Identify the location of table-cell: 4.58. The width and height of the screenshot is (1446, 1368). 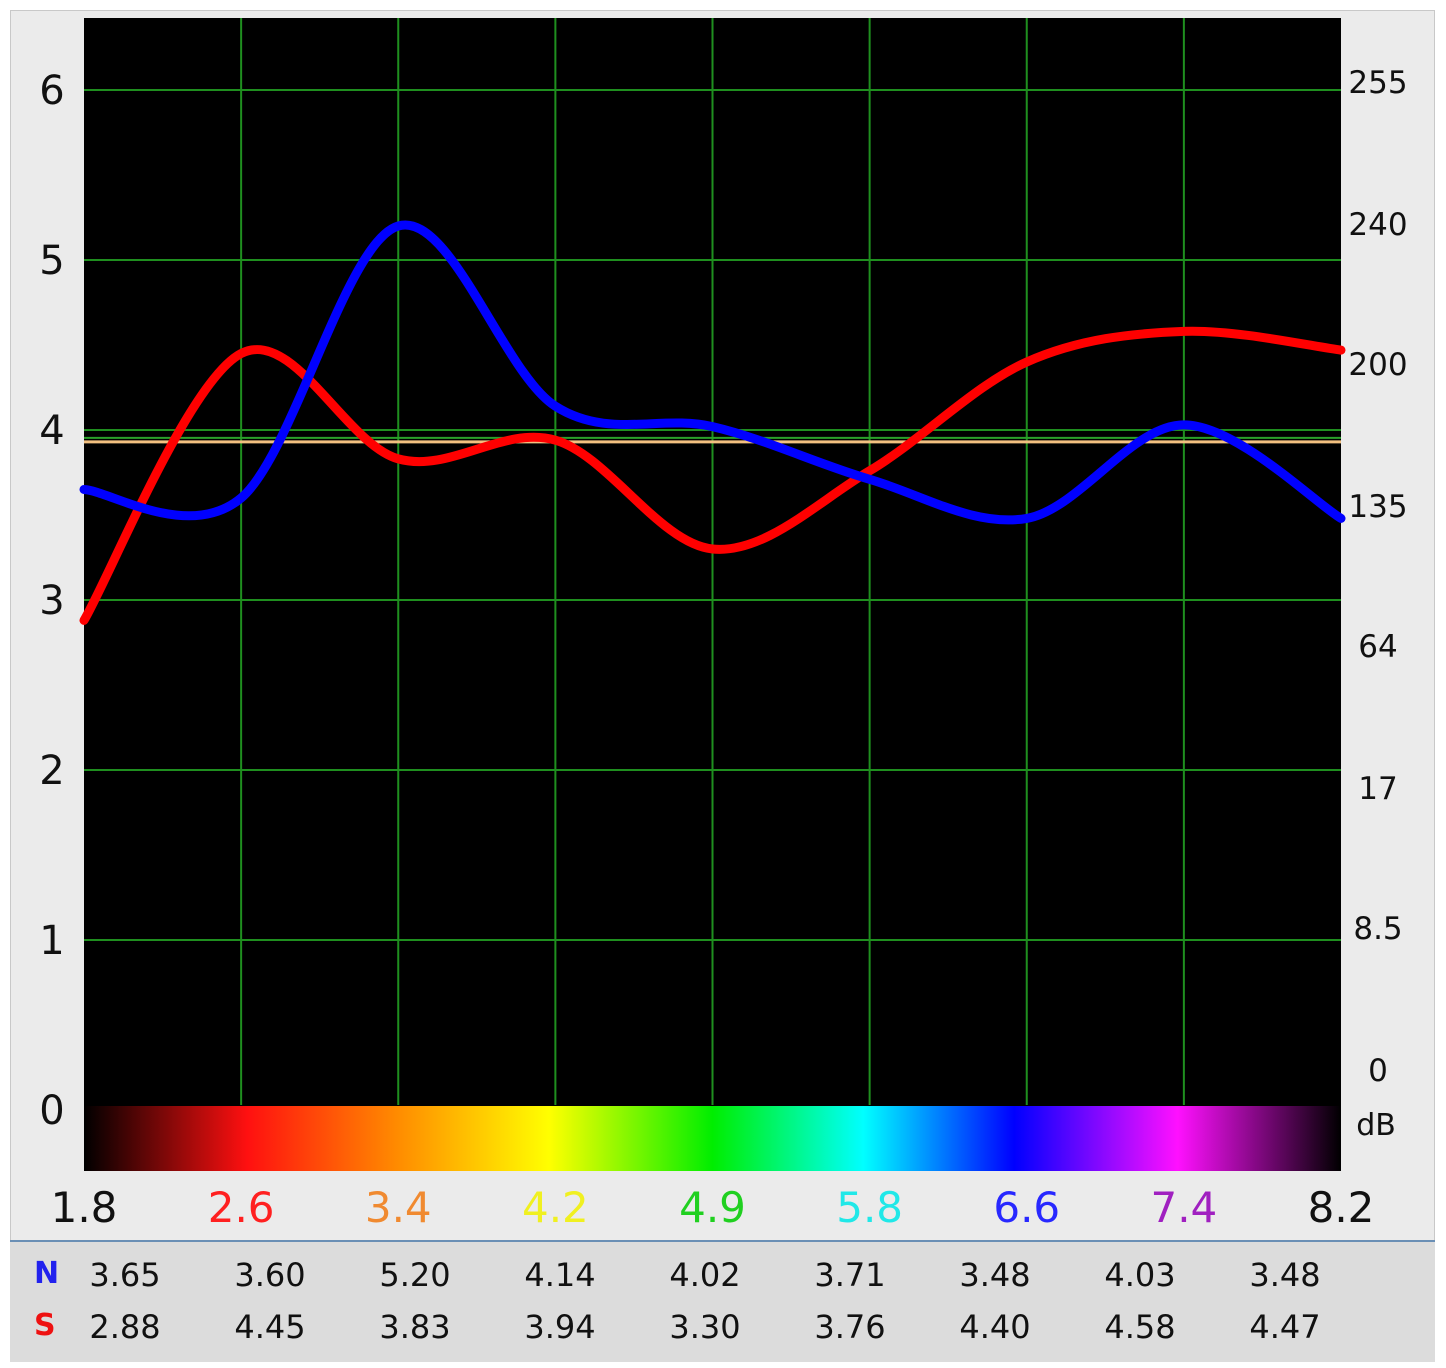
(1140, 1327).